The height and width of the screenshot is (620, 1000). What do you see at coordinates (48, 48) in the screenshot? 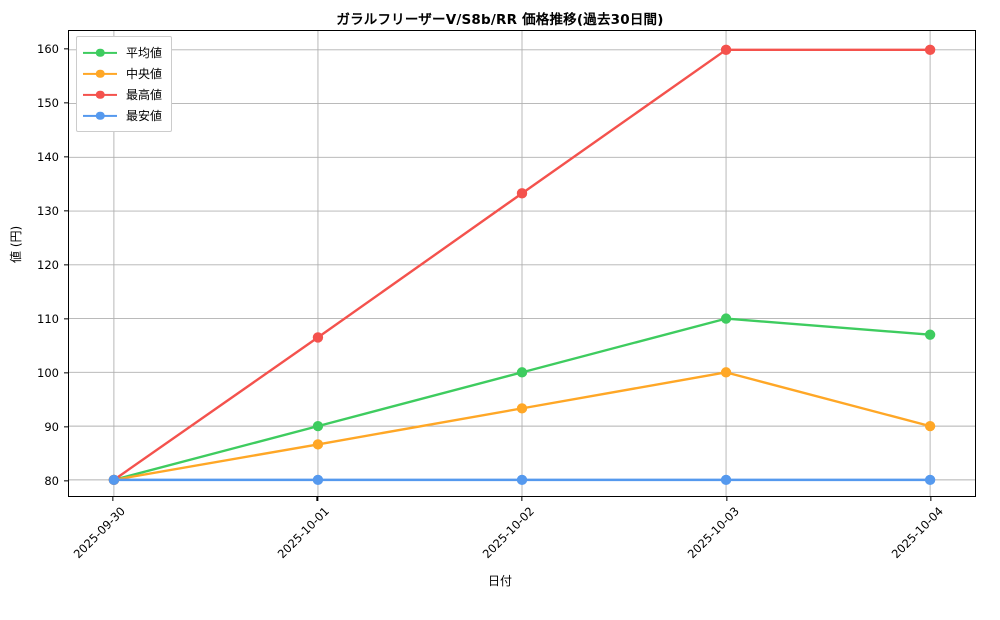
I see `y-tick-label: 160` at bounding box center [48, 48].